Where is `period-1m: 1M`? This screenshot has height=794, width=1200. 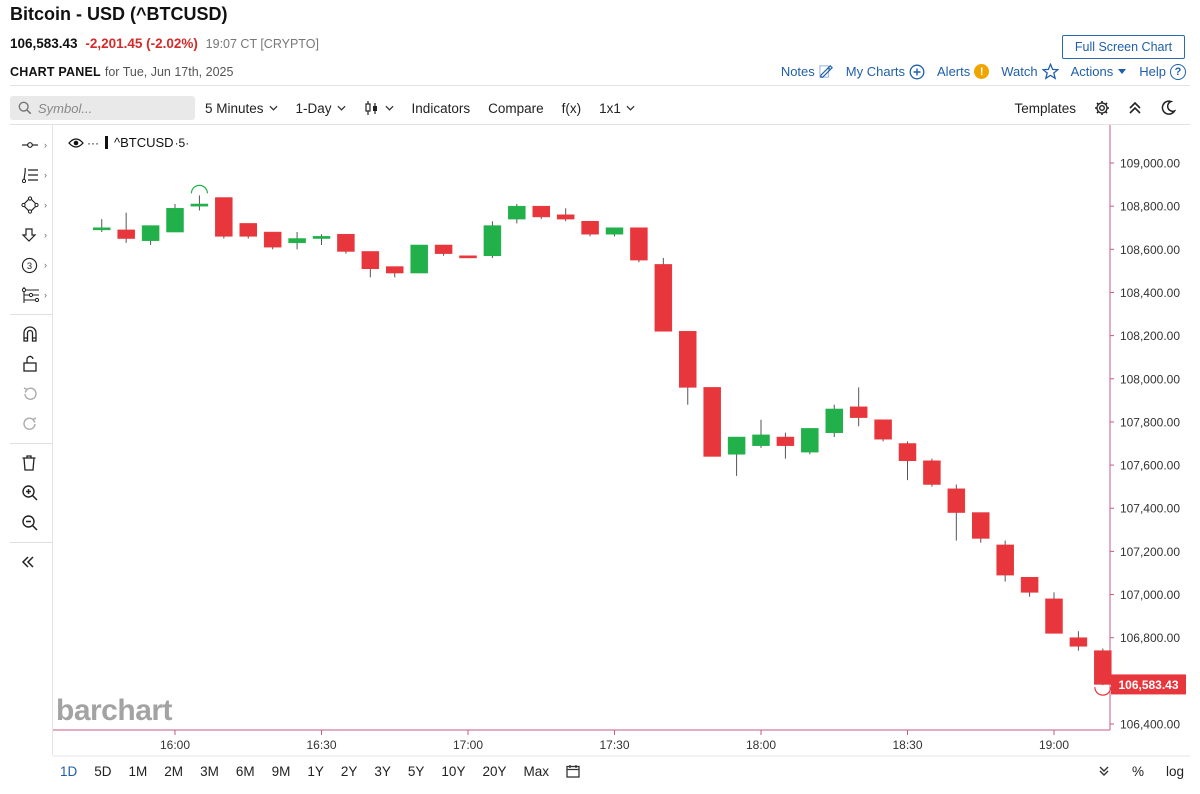 period-1m: 1M is located at coordinates (138, 771).